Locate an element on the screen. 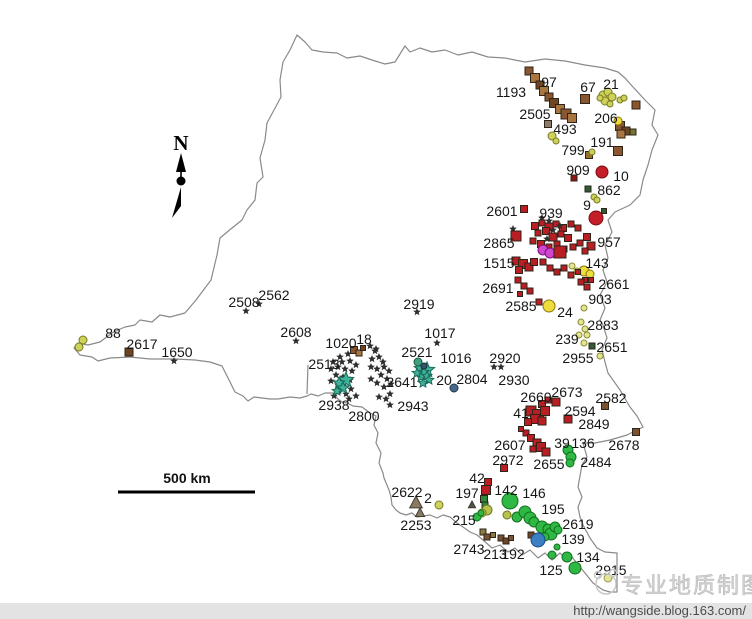  site-label: 1017 is located at coordinates (439, 333).